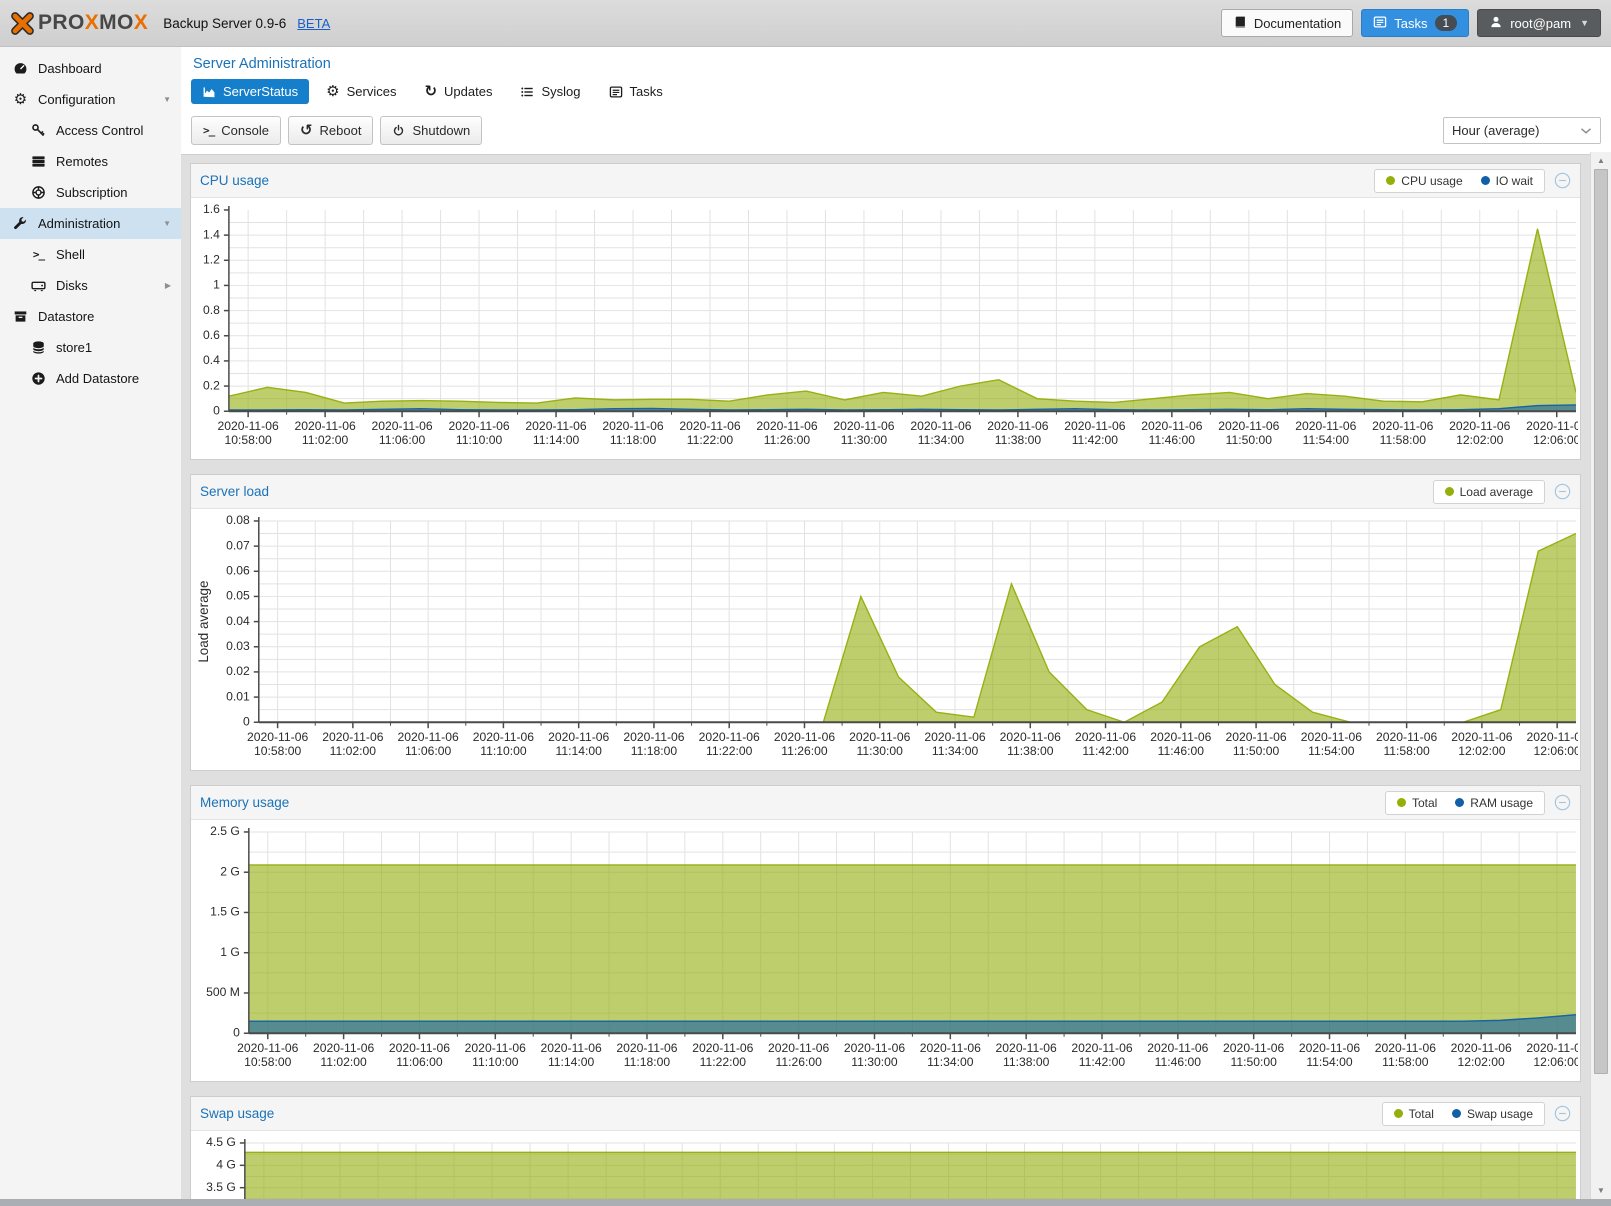 The image size is (1611, 1206). Describe the element at coordinates (216, 285) in the screenshot. I see `svg-text: 1` at that location.